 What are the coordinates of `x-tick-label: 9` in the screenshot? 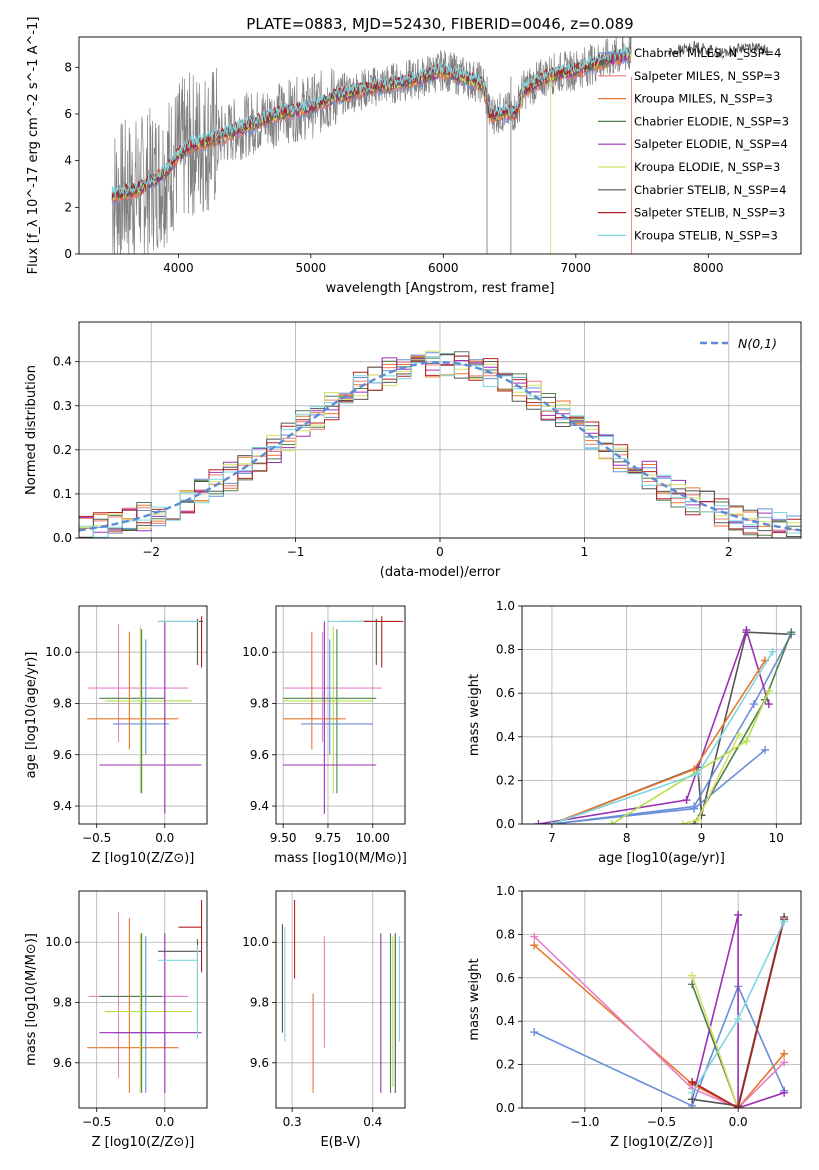 It's located at (702, 838).